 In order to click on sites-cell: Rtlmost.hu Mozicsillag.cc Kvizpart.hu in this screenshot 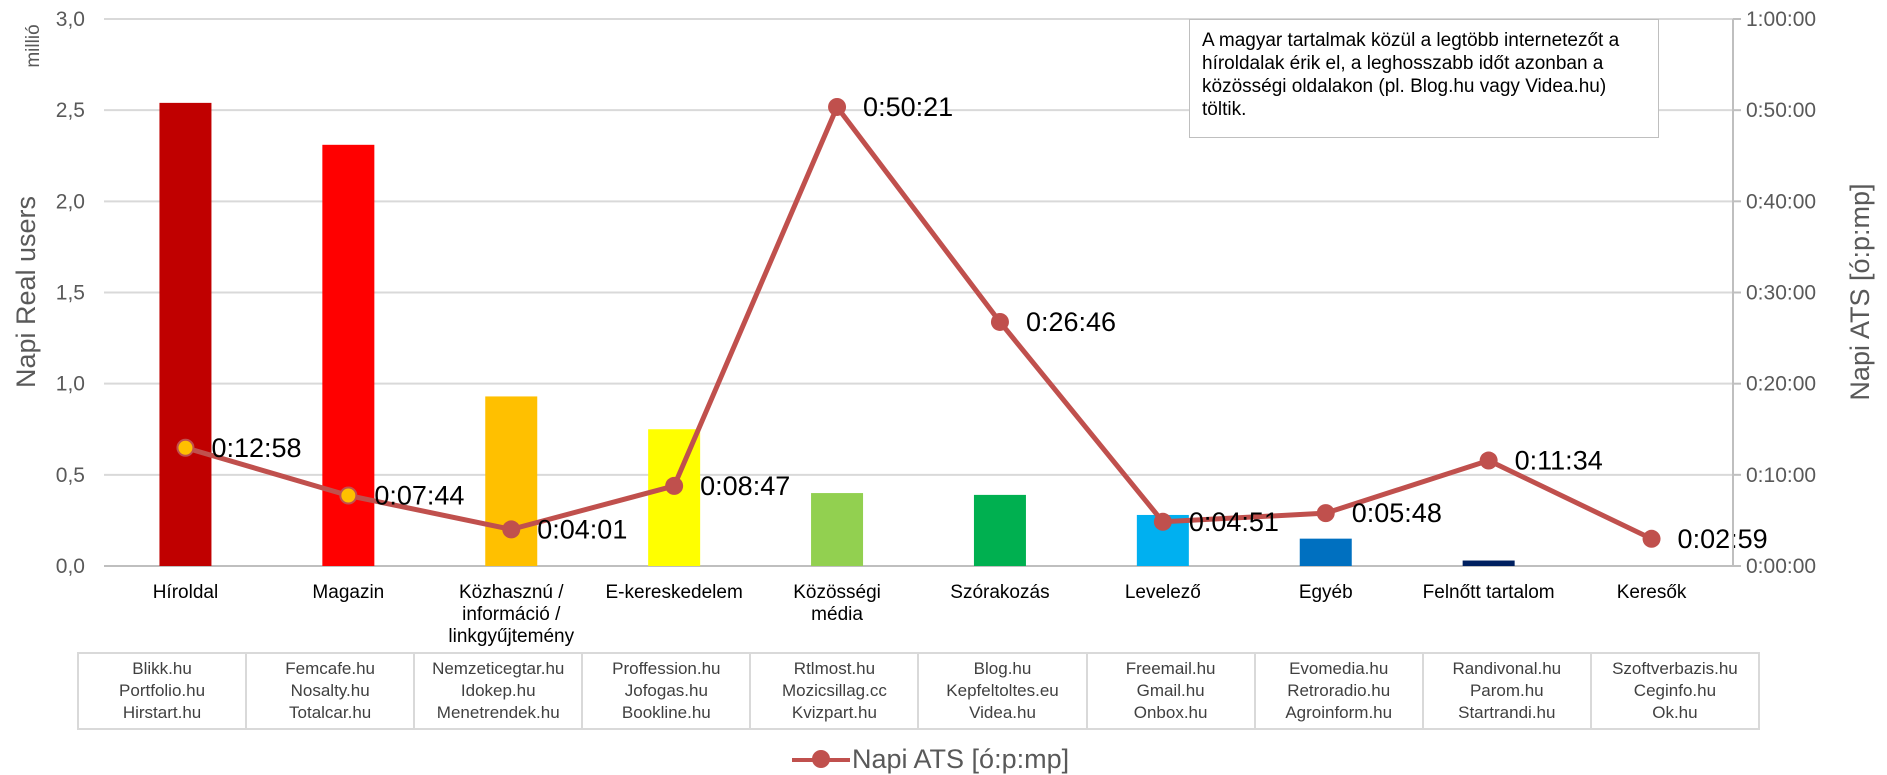, I will do `click(834, 691)`.